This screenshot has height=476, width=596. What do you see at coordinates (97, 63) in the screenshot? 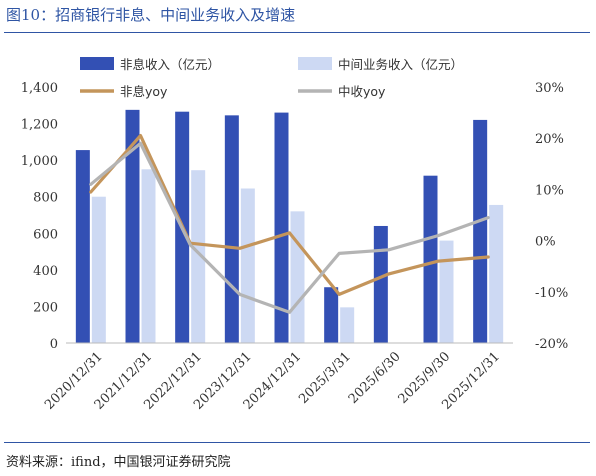
I see `legend-swatch-nonint` at bounding box center [97, 63].